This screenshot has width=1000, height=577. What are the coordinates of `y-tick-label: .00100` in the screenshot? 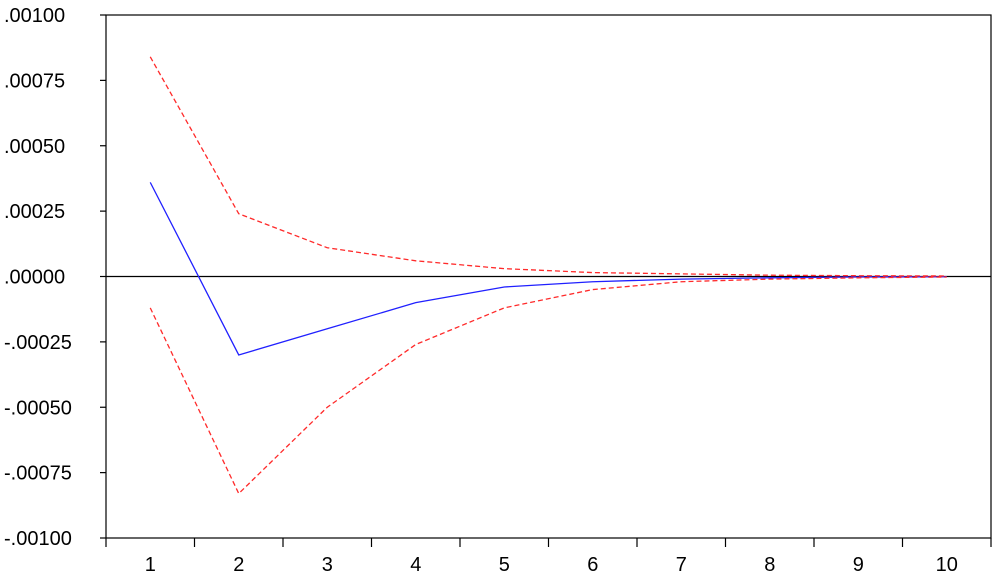 It's located at (34, 16).